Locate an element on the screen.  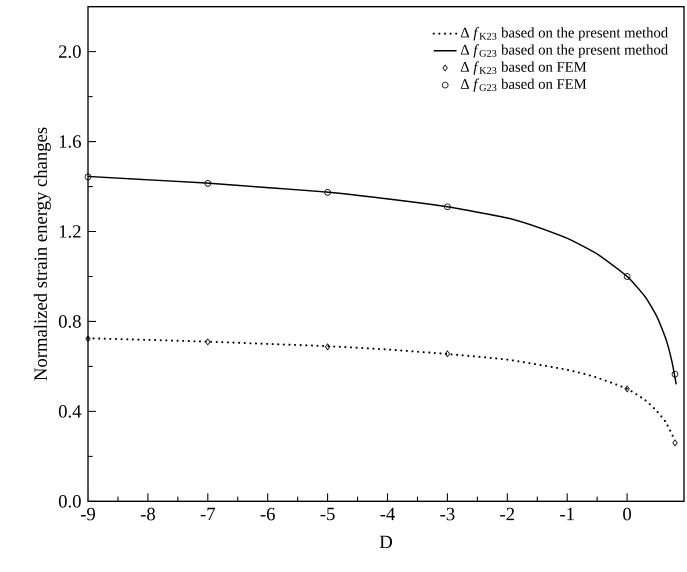
x-tick-label: -4 is located at coordinates (387, 514).